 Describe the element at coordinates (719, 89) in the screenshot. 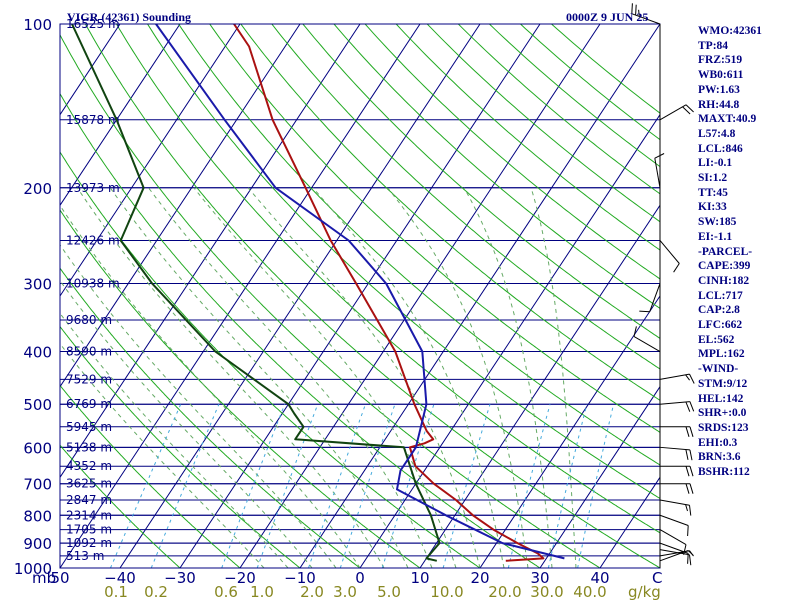

I see `stat-item: PW:1.63` at that location.